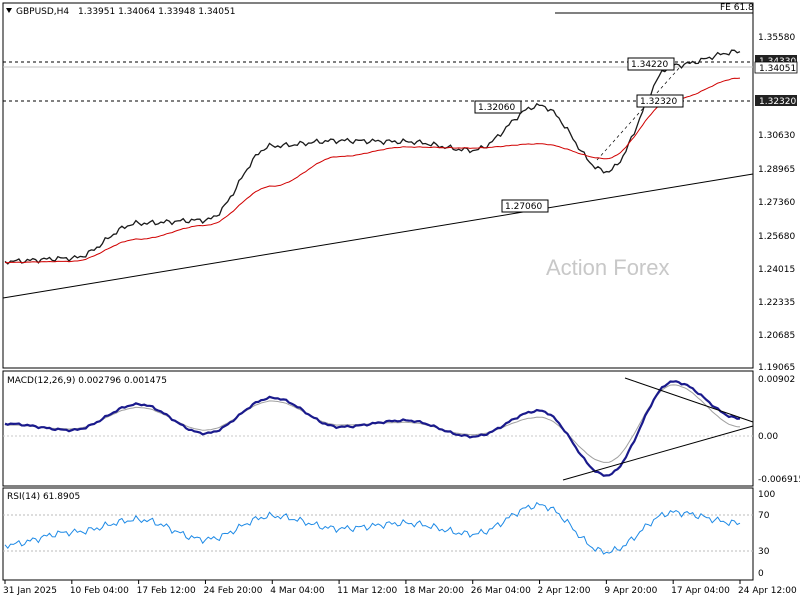  I want to click on annotation-text: 1.32060, so click(496, 108).